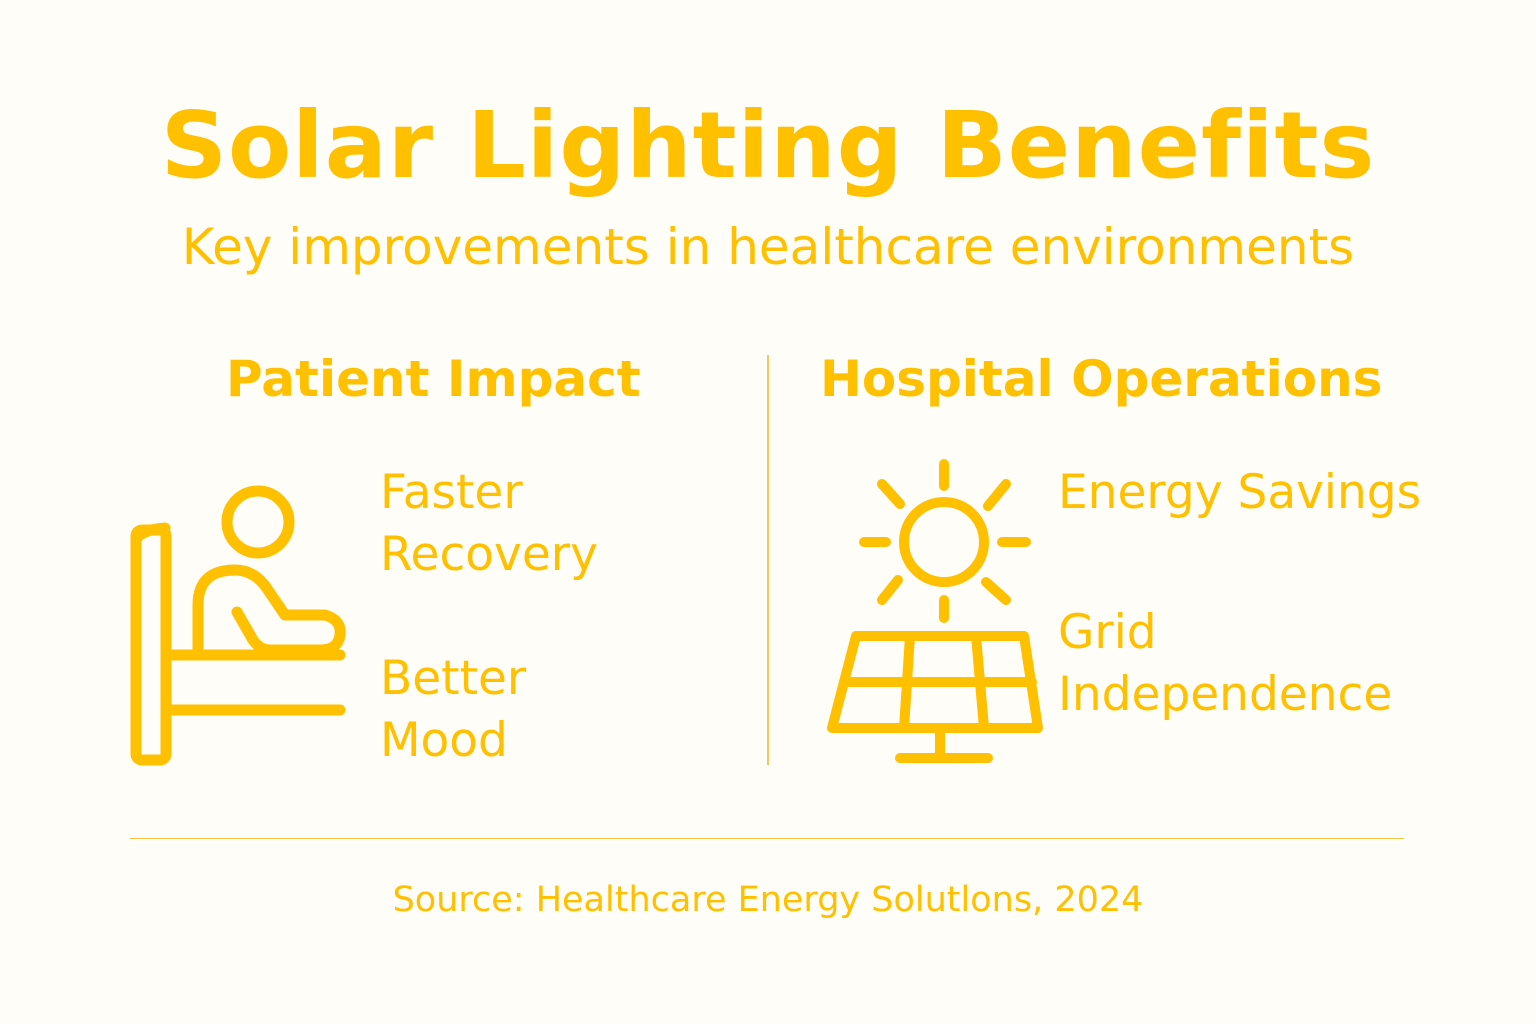 This screenshot has height=1024, width=1536. I want to click on benefit-line: Independence, so click(1225, 694).